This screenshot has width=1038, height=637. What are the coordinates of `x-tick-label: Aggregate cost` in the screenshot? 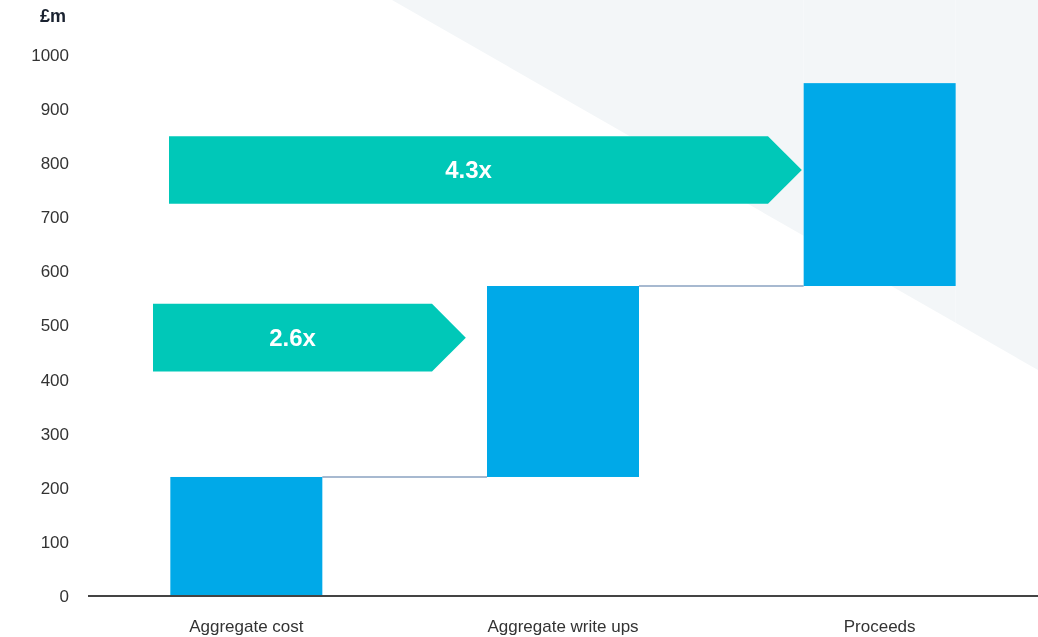 It's located at (246, 626).